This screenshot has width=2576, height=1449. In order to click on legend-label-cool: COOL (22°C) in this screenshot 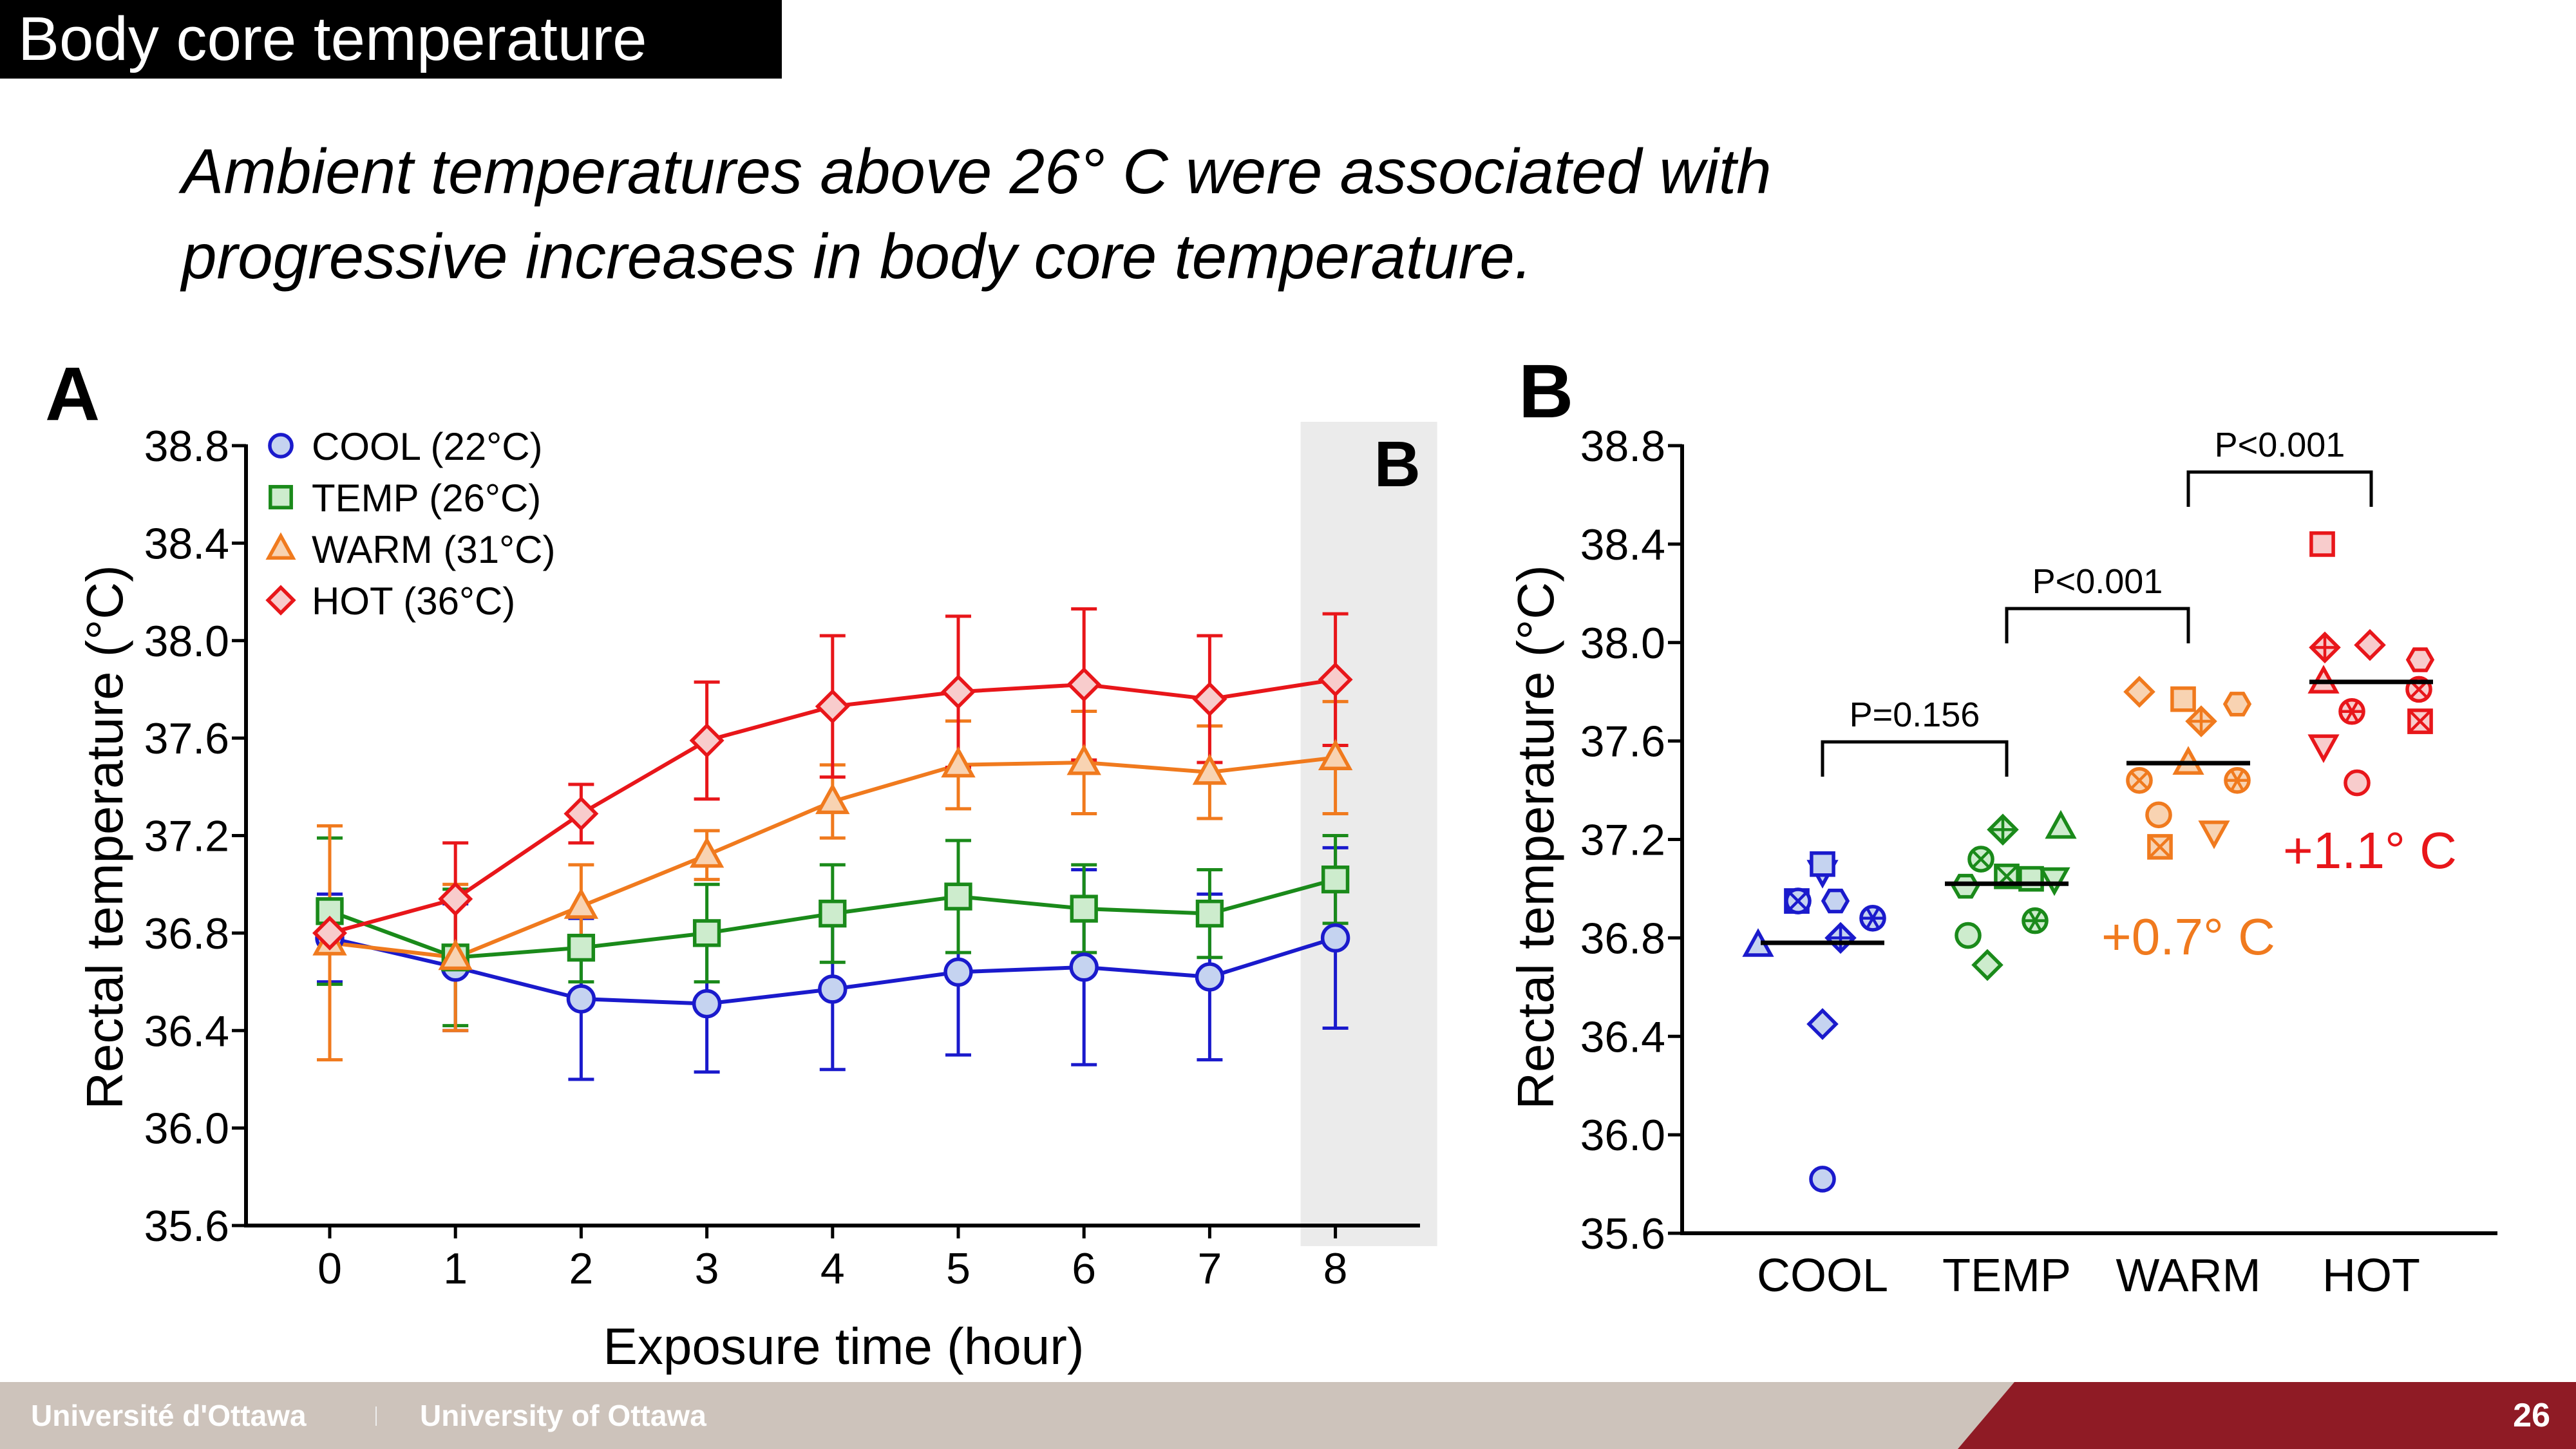, I will do `click(428, 447)`.